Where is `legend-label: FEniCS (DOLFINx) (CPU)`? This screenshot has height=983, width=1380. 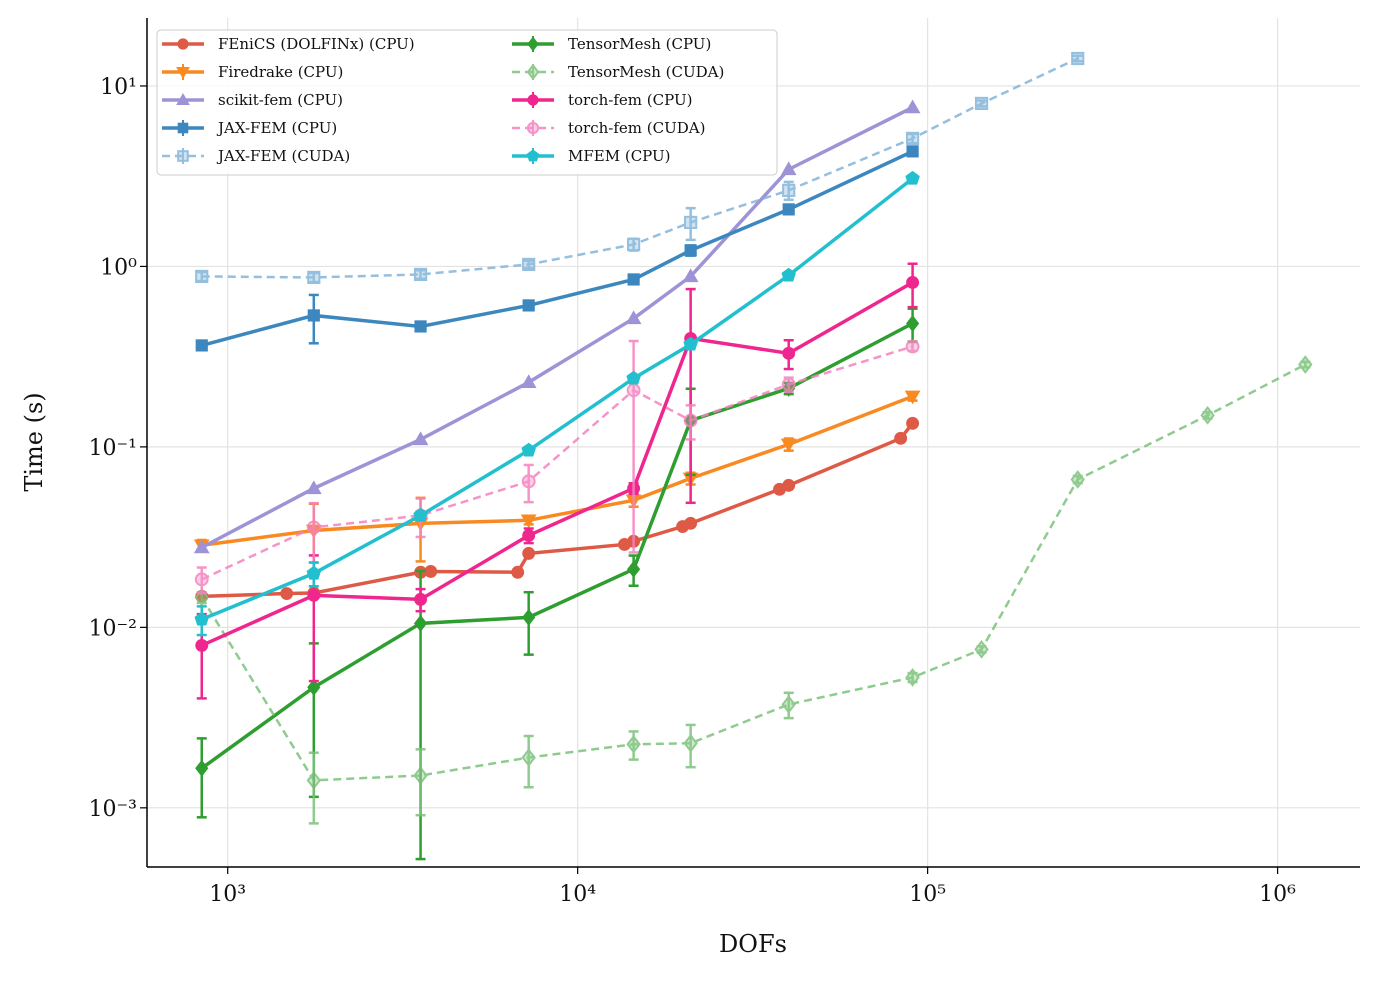
legend-label: FEniCS (DOLFINx) (CPU) is located at coordinates (316, 44).